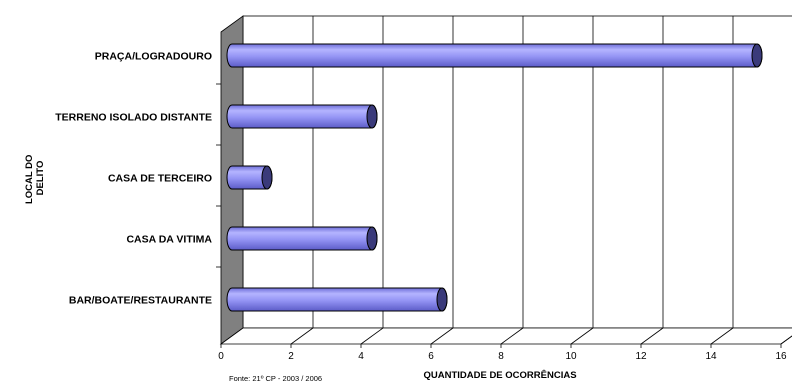 The height and width of the screenshot is (382, 792). Describe the element at coordinates (781, 356) in the screenshot. I see `x-tick-label: 16` at that location.